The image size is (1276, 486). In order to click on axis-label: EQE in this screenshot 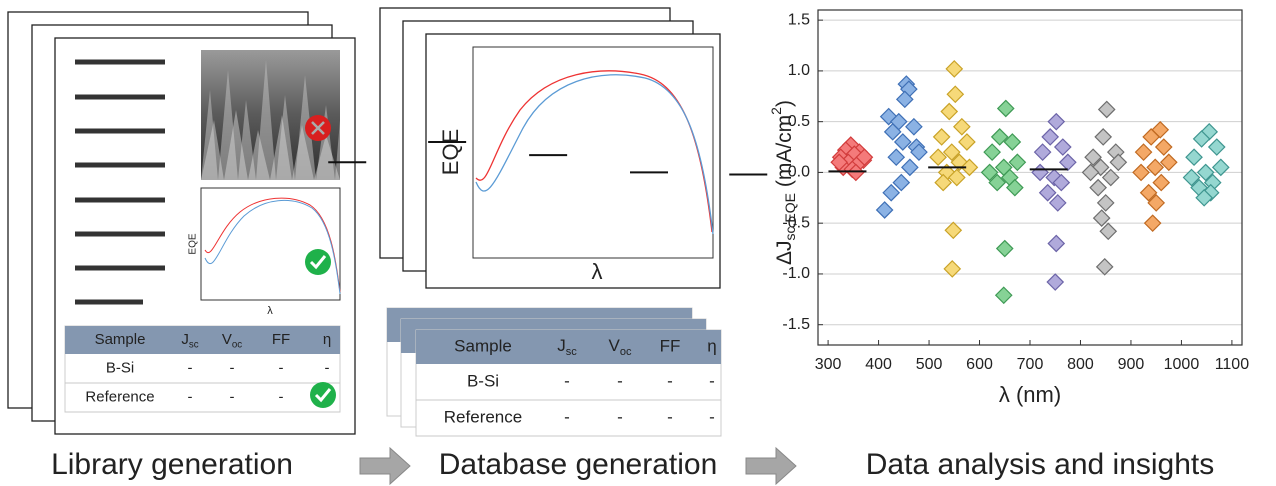, I will do `click(450, 152)`.